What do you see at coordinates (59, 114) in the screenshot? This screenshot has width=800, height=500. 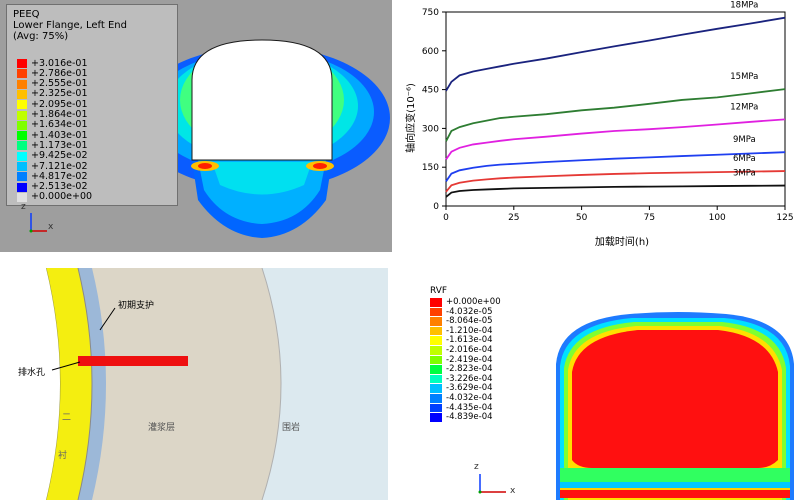 I see `peeq-legend-value: +1.864e-01` at bounding box center [59, 114].